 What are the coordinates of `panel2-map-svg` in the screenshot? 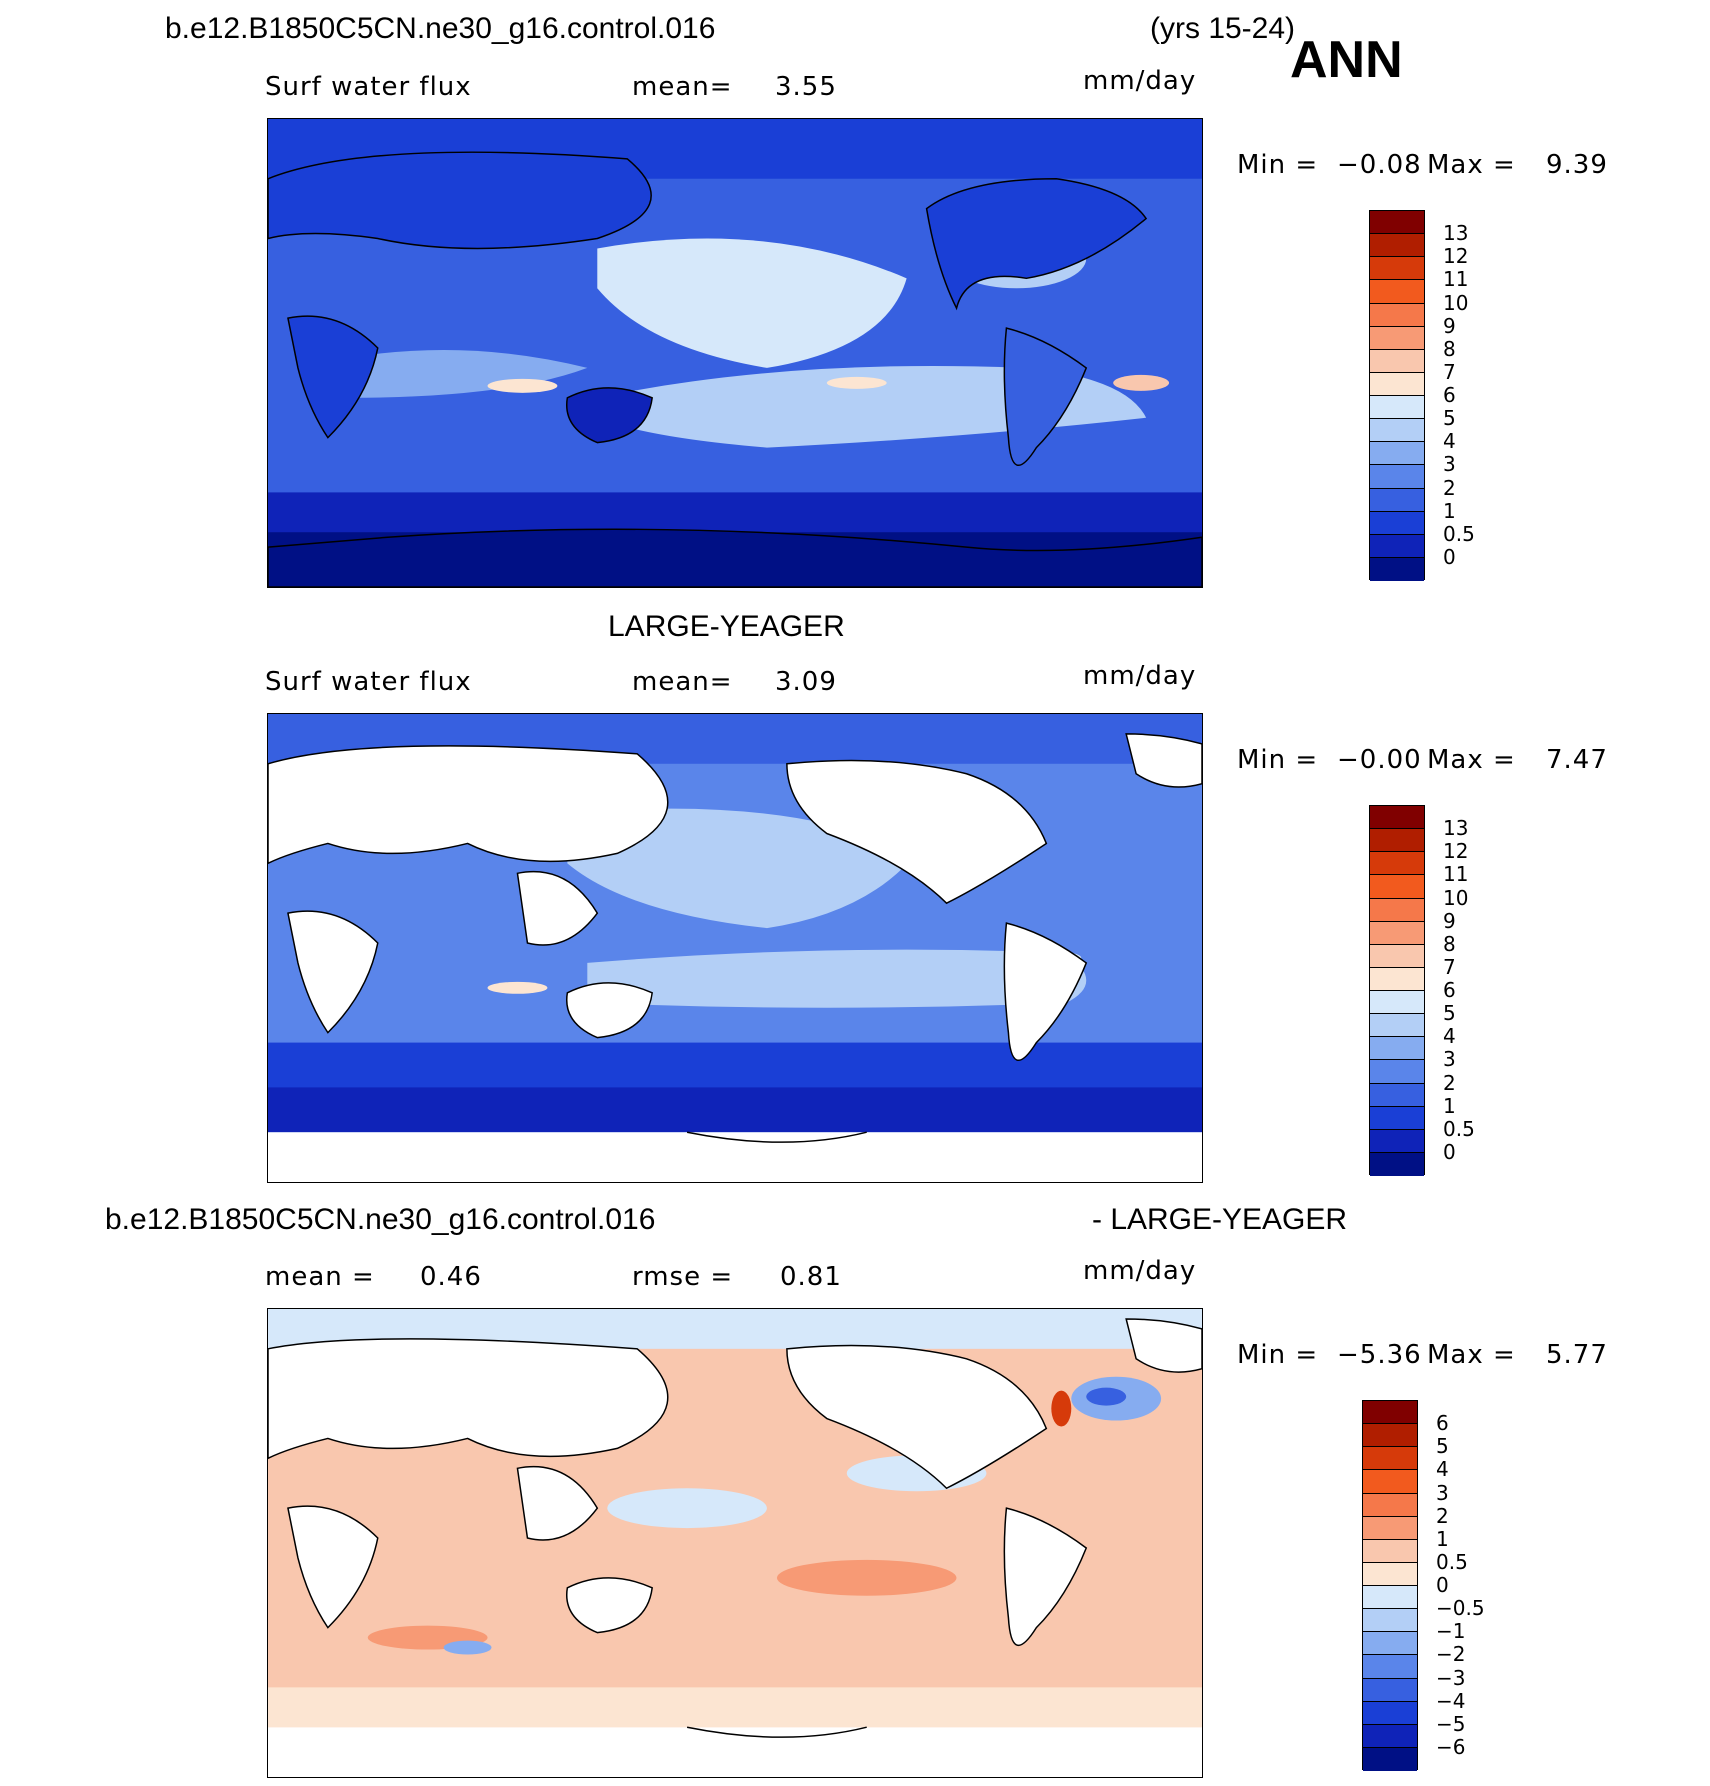 It's located at (735, 948).